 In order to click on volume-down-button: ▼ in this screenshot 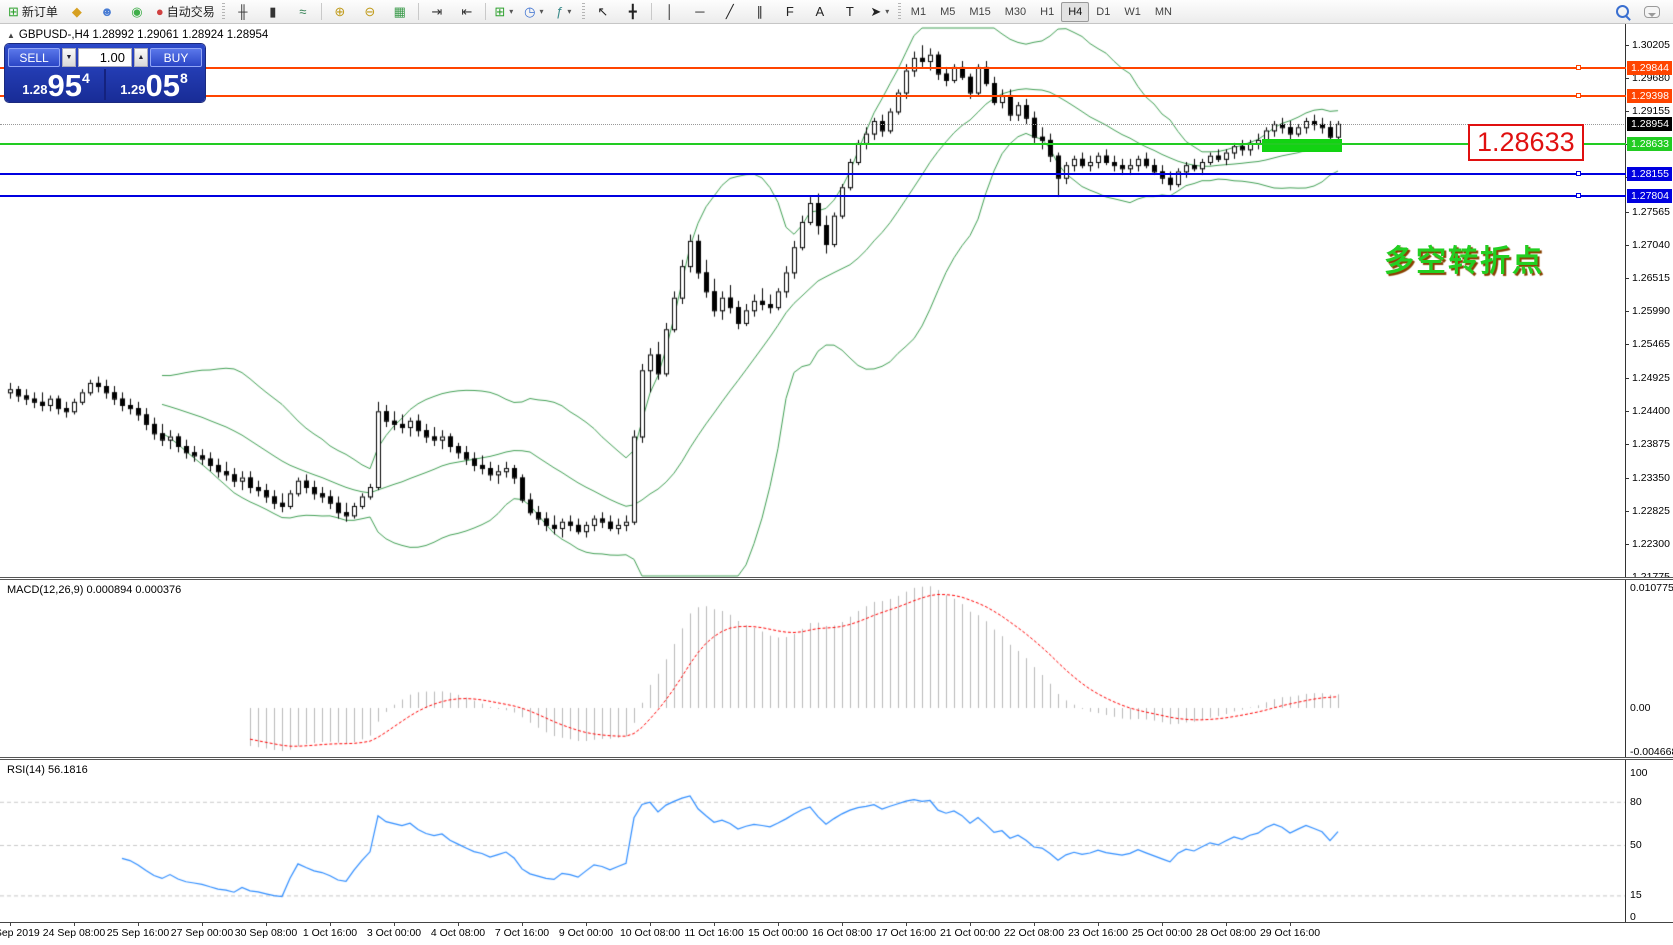, I will do `click(69, 57)`.